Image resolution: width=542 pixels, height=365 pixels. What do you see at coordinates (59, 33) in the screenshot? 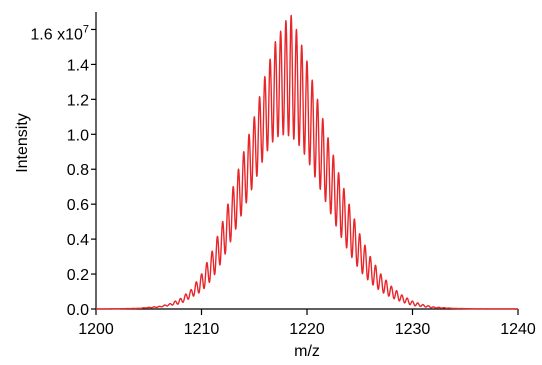
I see `y-tick-label: 1.6 x10⁷` at bounding box center [59, 33].